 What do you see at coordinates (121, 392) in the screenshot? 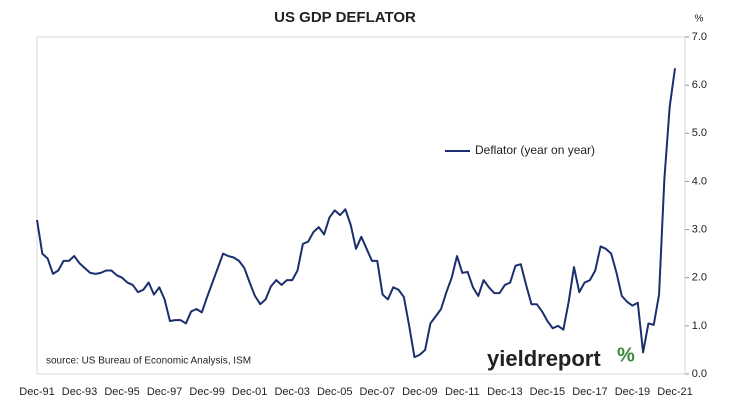
I see `x-tick-label: Dec-95` at bounding box center [121, 392].